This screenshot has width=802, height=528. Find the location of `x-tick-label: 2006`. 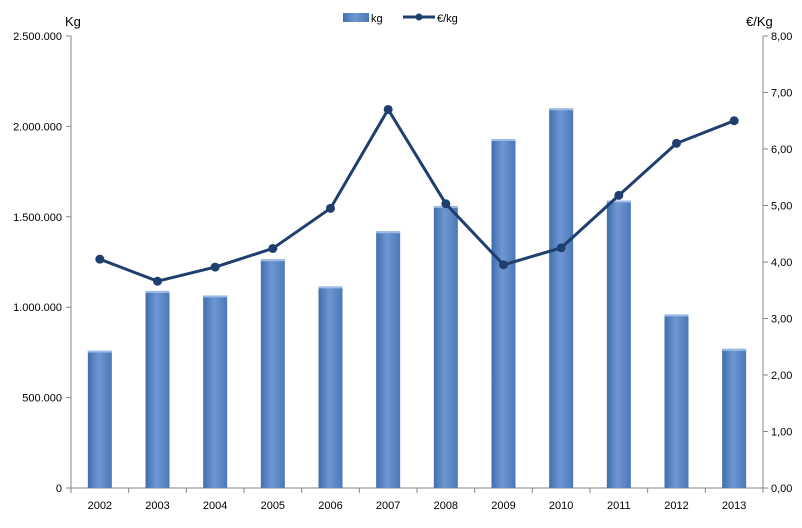

x-tick-label: 2006 is located at coordinates (330, 506).